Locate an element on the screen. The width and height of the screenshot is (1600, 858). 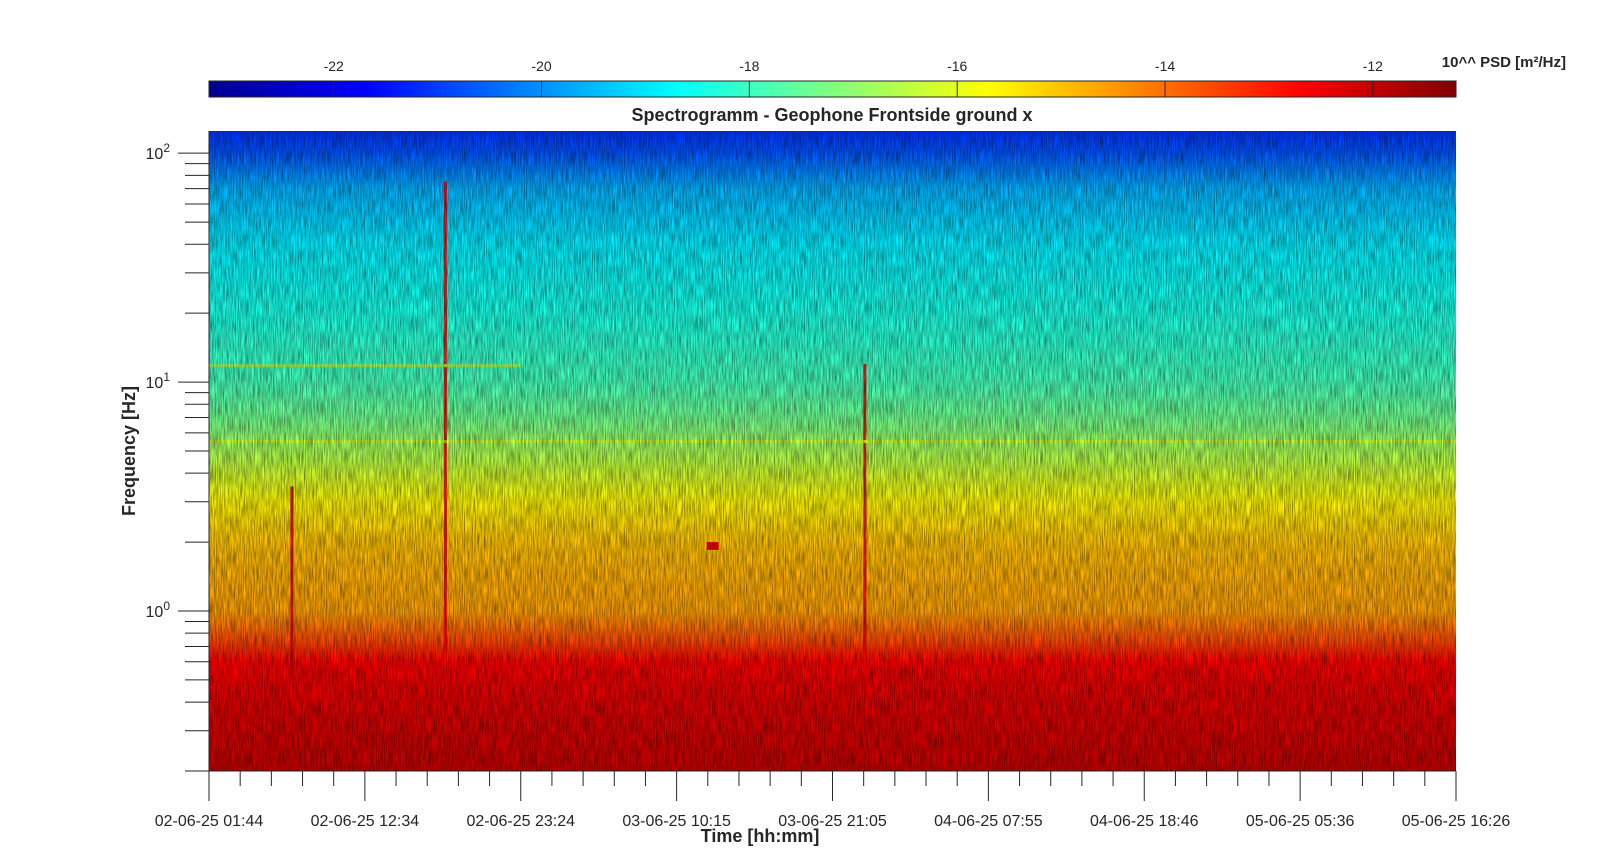
colorbar-tick-label: -18 is located at coordinates (749, 66).